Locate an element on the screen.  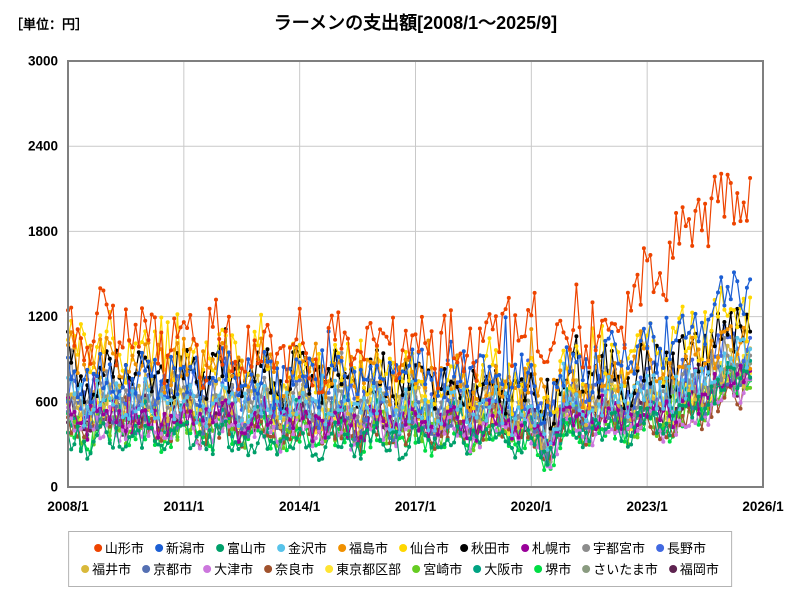
x-tick-label: 2008/1 is located at coordinates (68, 506).